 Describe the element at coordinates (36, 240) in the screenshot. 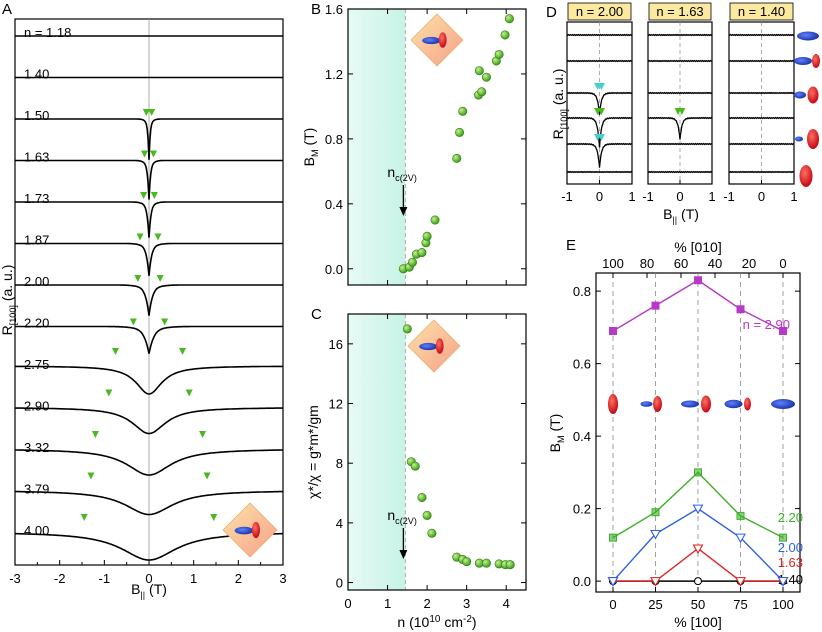

I see `curve-label: 1.87` at that location.